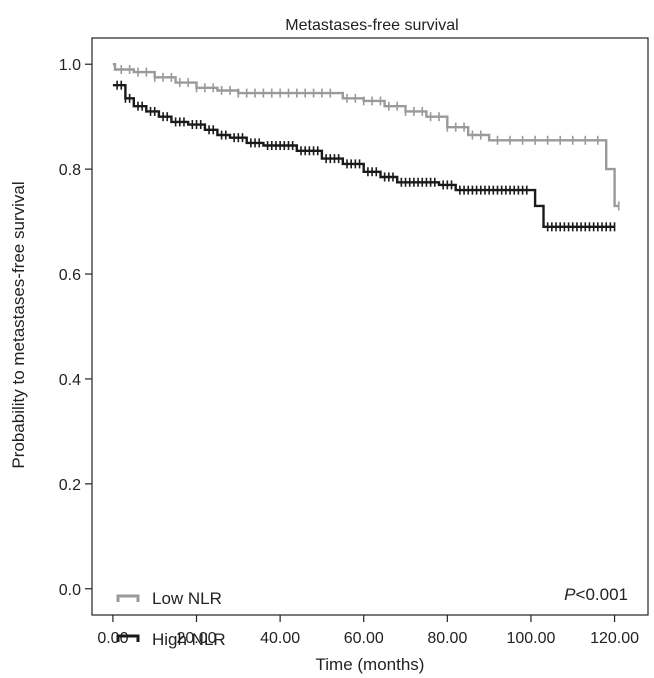  Describe the element at coordinates (447, 638) in the screenshot. I see `x-tick-label: 80.00` at that location.